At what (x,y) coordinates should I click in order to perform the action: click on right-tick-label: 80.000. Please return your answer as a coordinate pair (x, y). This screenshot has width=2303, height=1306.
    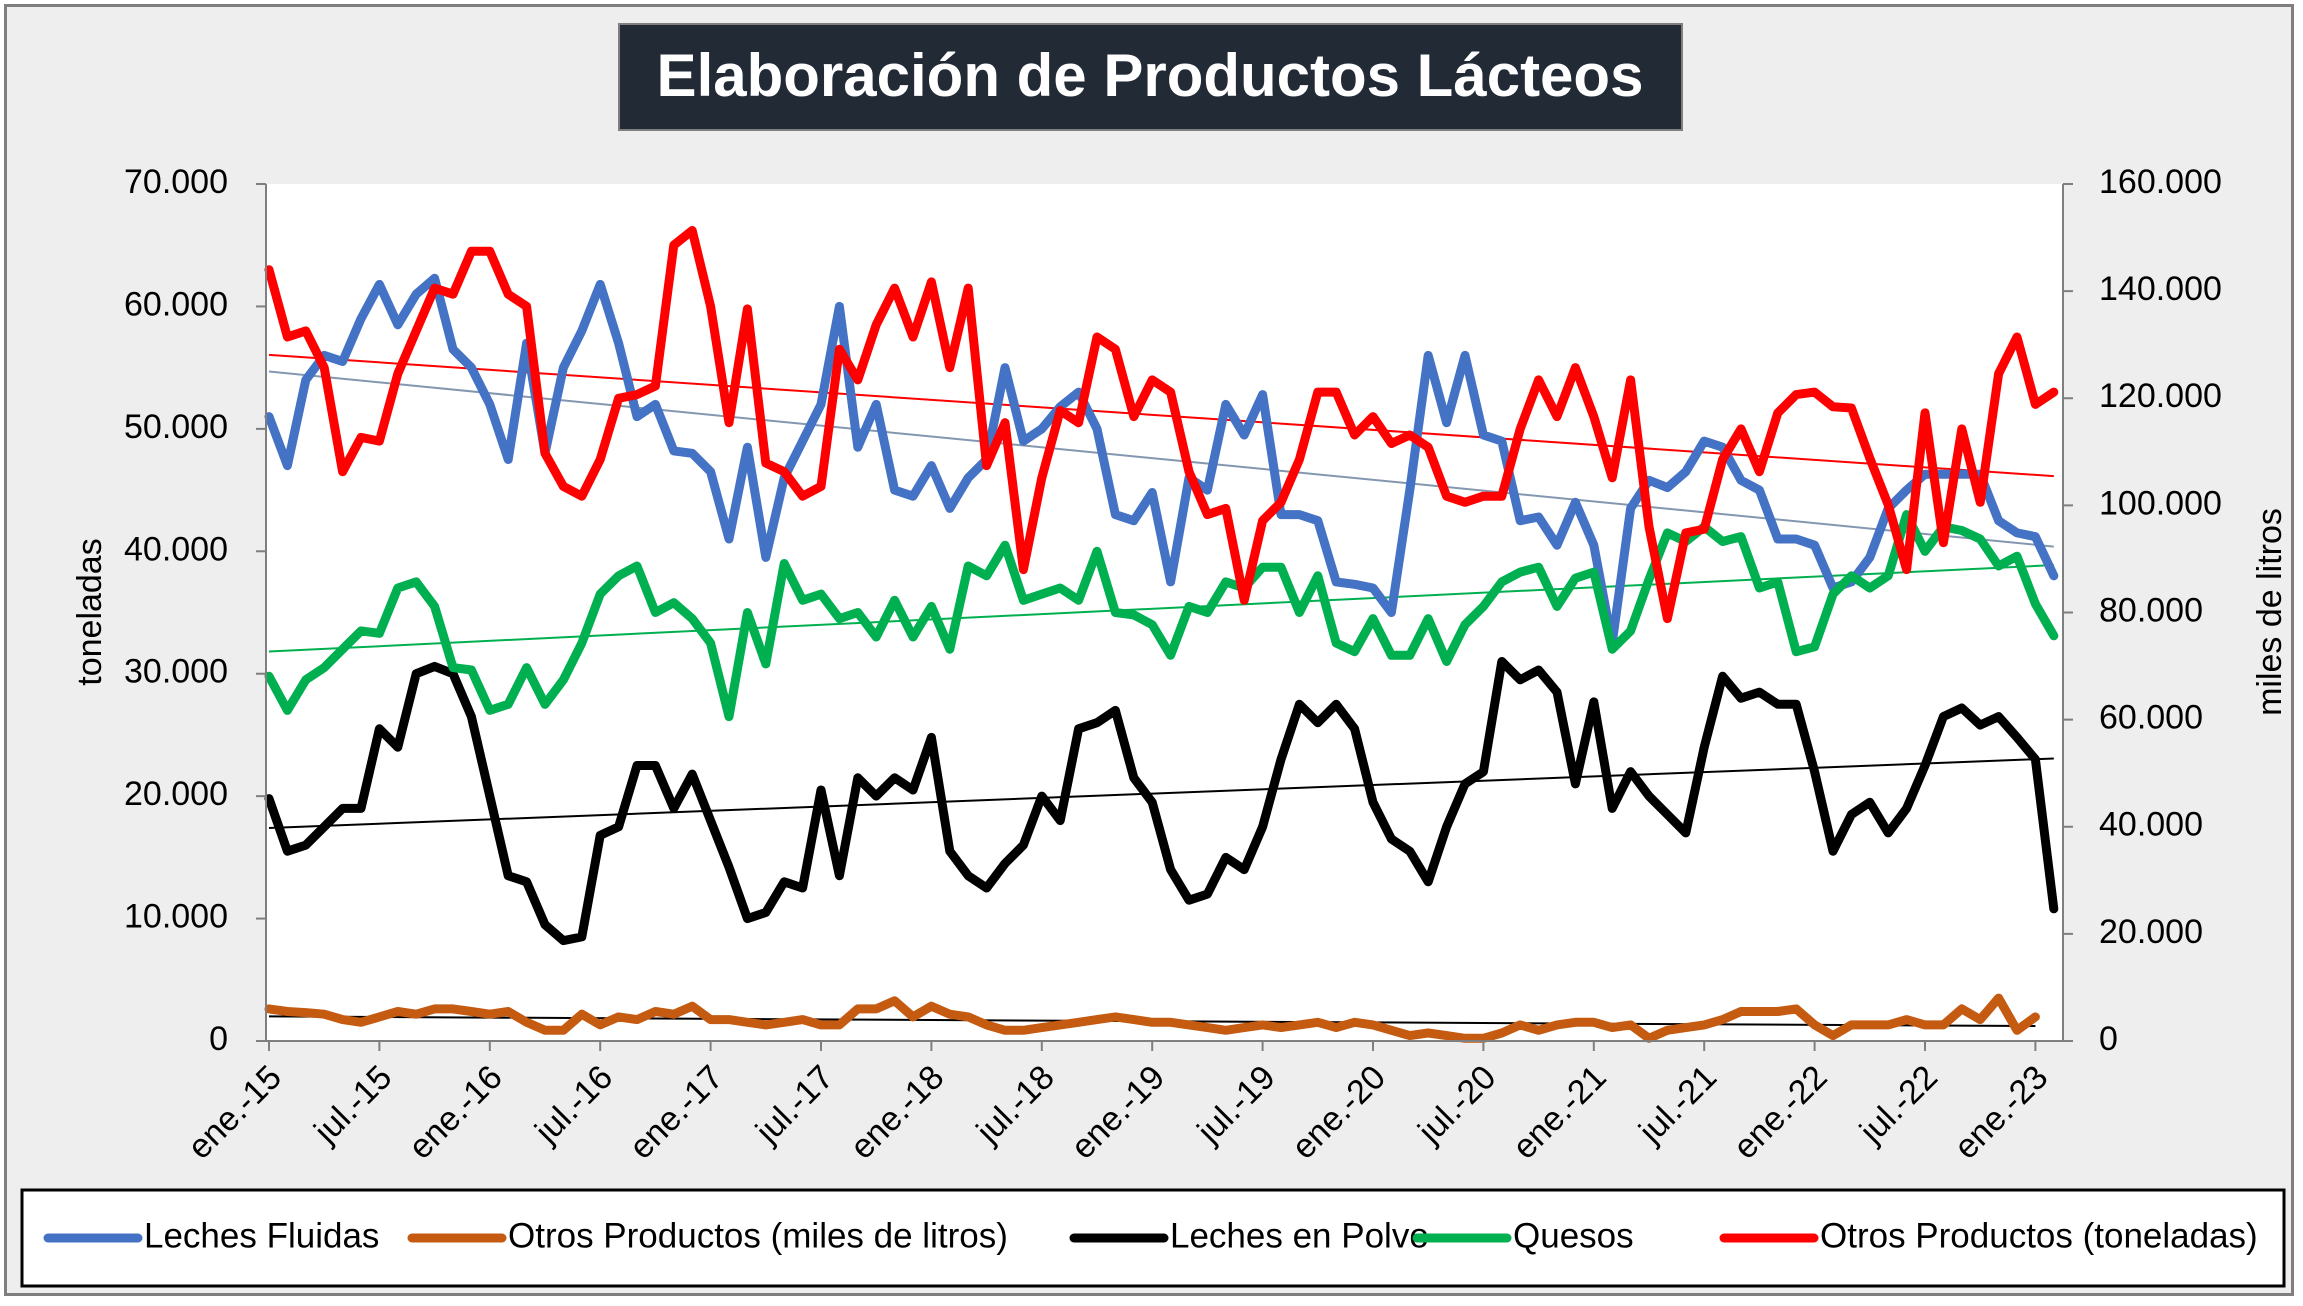
    Looking at the image, I should click on (2151, 610).